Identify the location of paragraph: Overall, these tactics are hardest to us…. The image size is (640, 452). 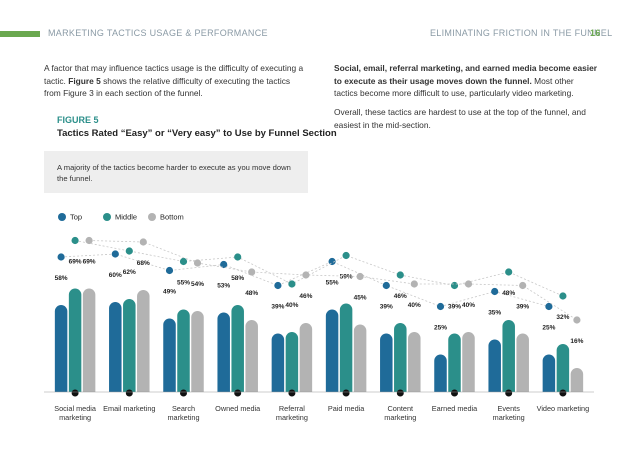
(460, 118).